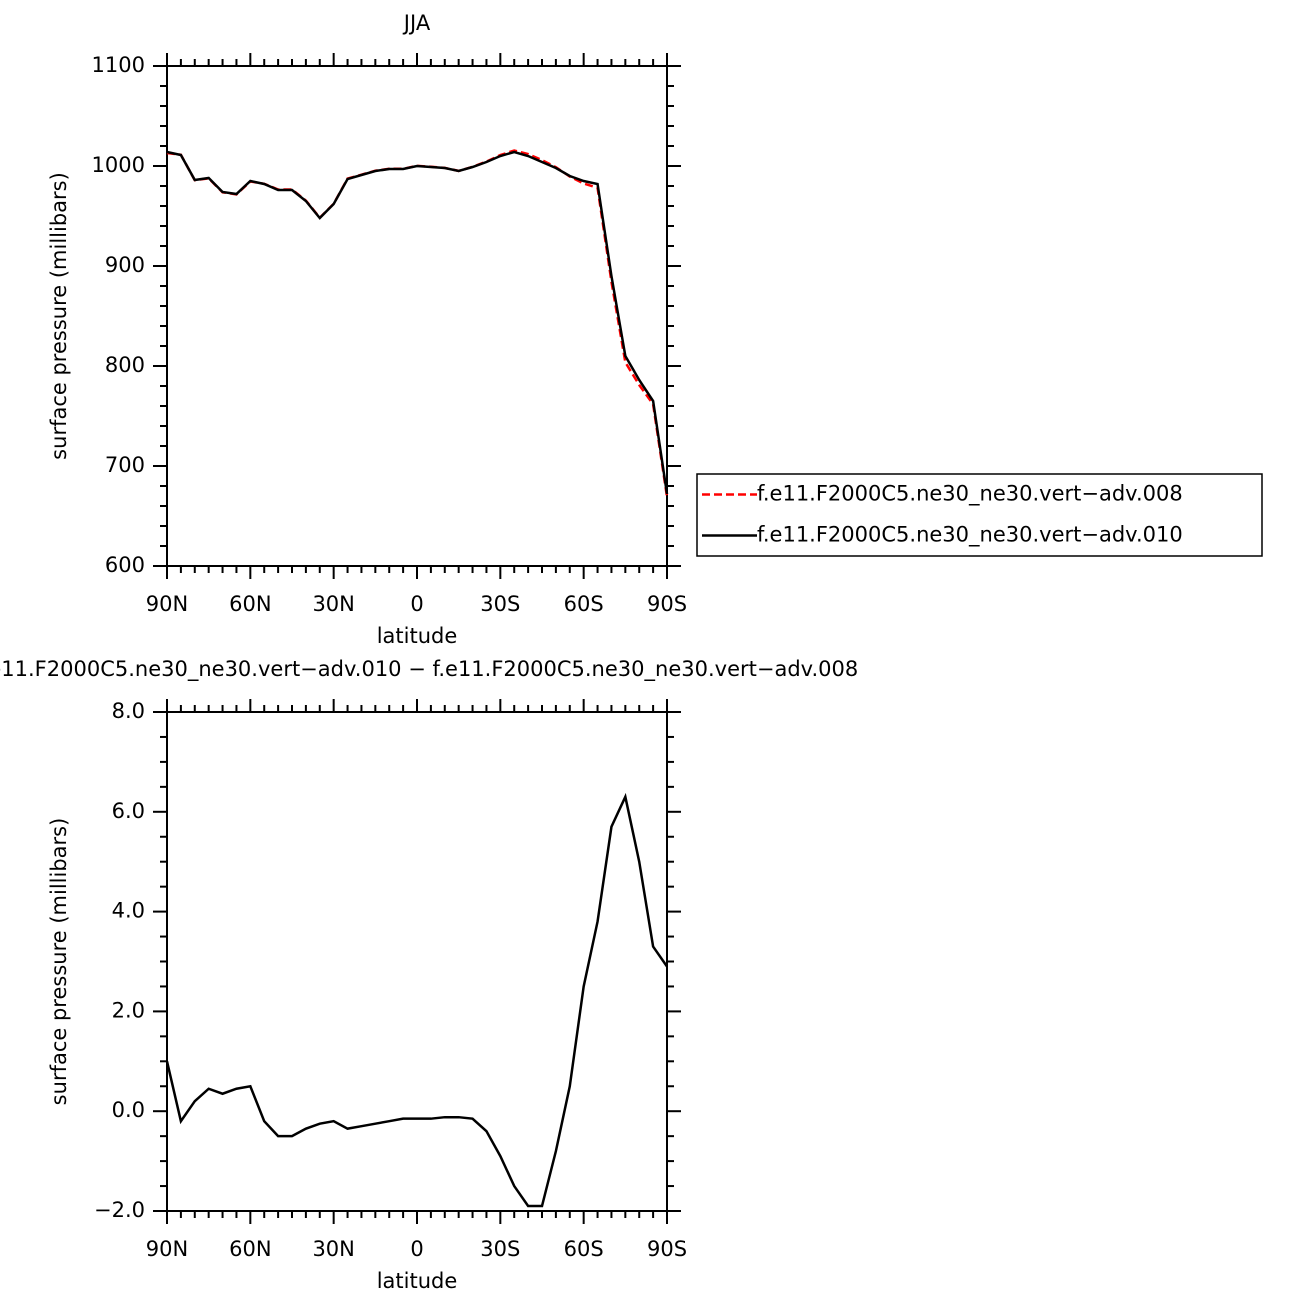 The width and height of the screenshot is (1306, 1303). What do you see at coordinates (128, 811) in the screenshot?
I see `y-tick-label: 6.0` at bounding box center [128, 811].